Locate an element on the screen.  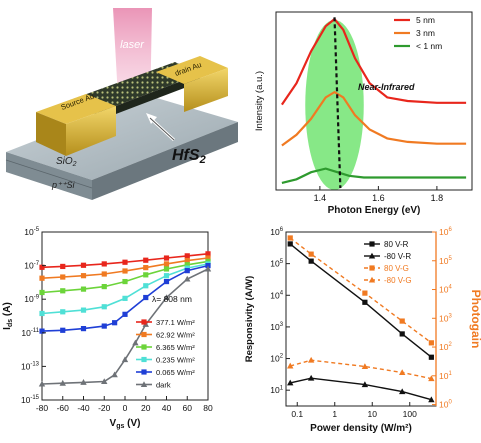
y-tick-label-right: 10² is located at coordinates (445, 347).